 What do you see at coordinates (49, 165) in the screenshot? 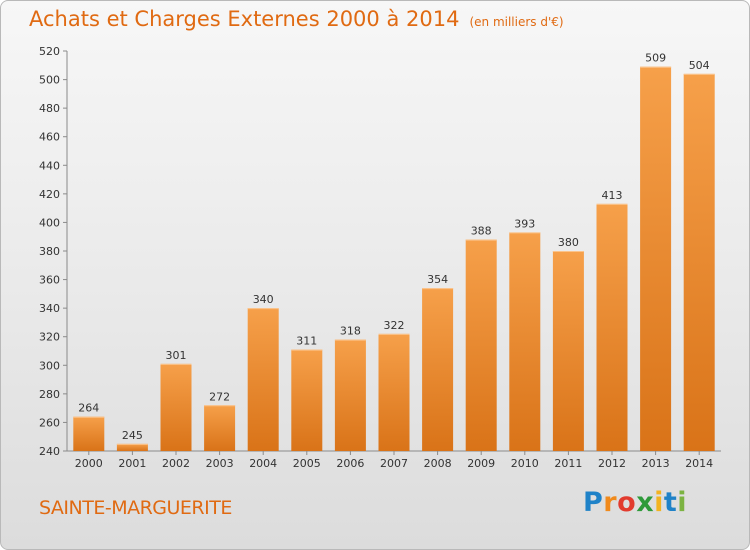
I see `y-tick-label: 440` at bounding box center [49, 165].